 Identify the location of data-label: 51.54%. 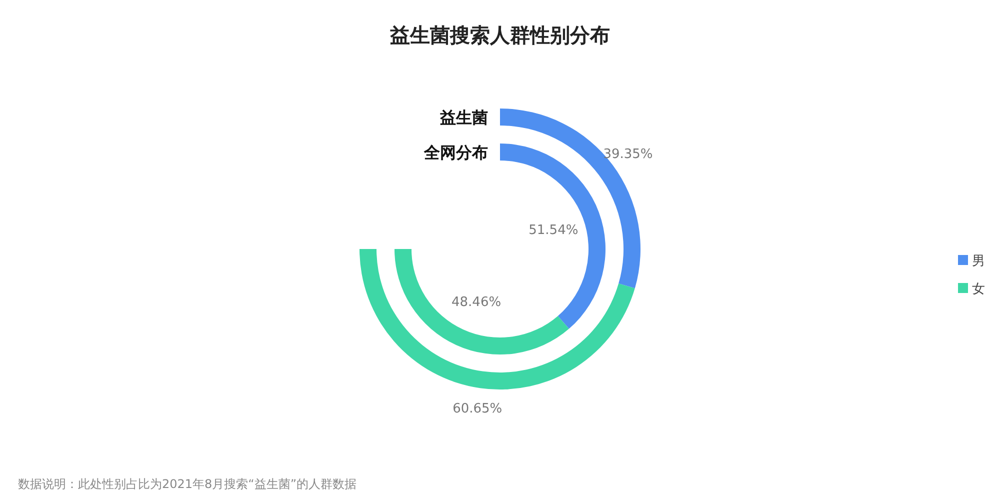
(553, 230).